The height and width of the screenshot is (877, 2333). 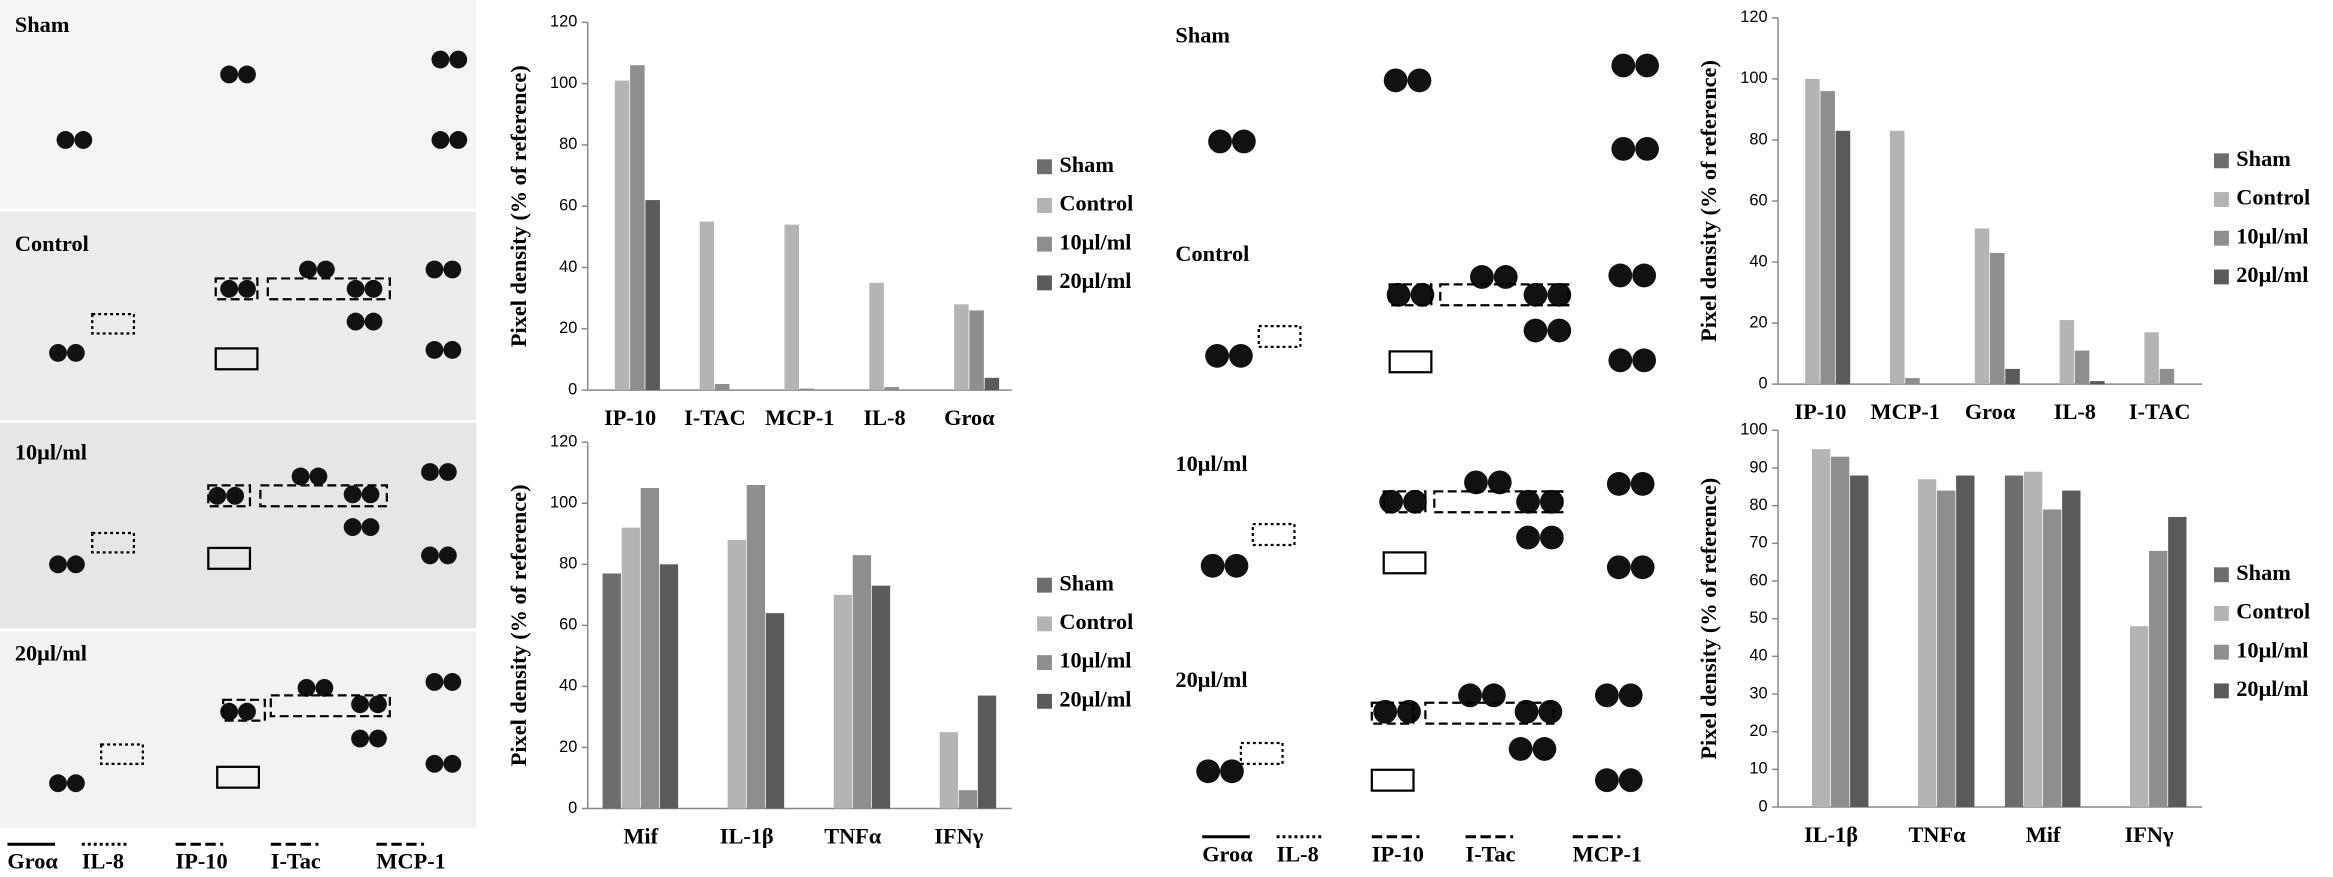 What do you see at coordinates (2043, 834) in the screenshot?
I see `x-tick-label: Mif` at bounding box center [2043, 834].